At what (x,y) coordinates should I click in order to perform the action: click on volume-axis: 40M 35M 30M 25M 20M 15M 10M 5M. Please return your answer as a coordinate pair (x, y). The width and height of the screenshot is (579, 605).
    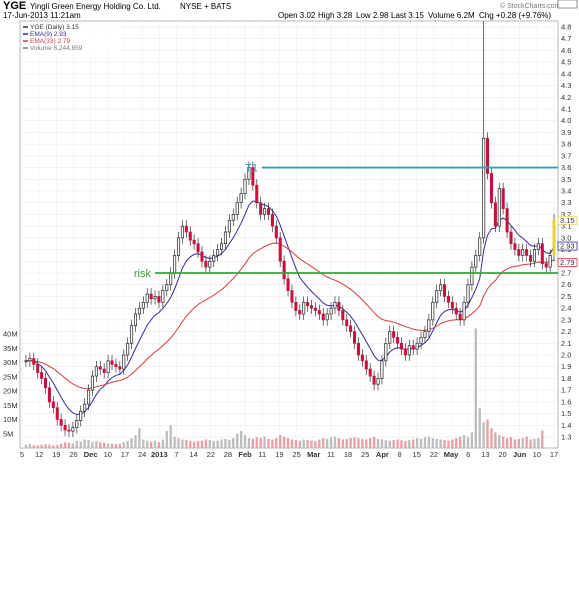
    Looking at the image, I should click on (10, 384).